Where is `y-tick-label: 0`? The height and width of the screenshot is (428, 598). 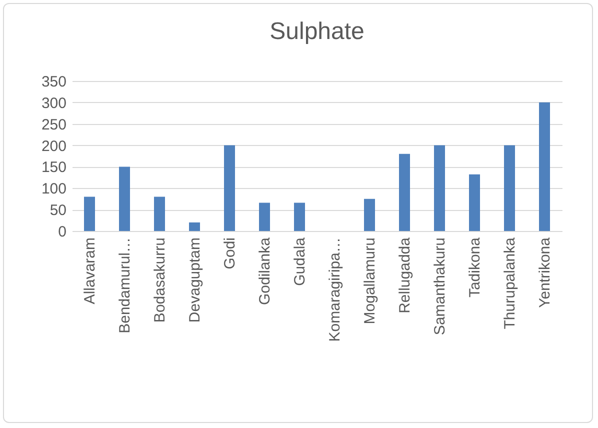
y-tick-label: 0 is located at coordinates (62, 232).